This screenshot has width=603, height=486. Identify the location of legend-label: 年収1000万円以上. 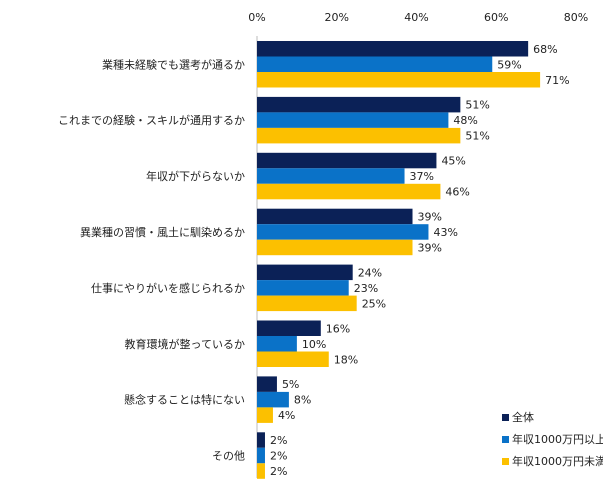
(557, 439).